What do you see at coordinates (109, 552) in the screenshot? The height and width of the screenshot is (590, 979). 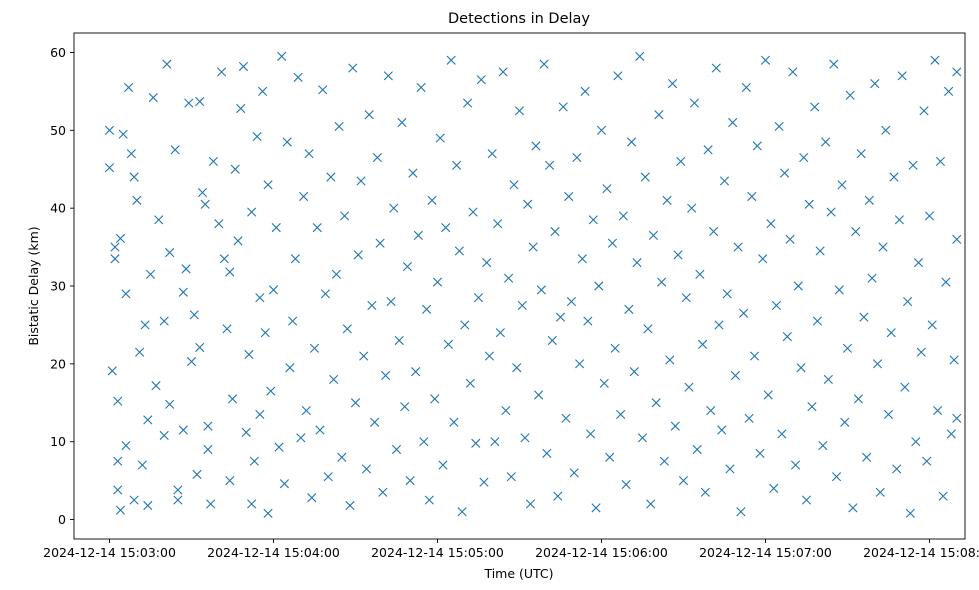 I see `x-tick-label: 2024-12-14 15:03:00` at bounding box center [109, 552].